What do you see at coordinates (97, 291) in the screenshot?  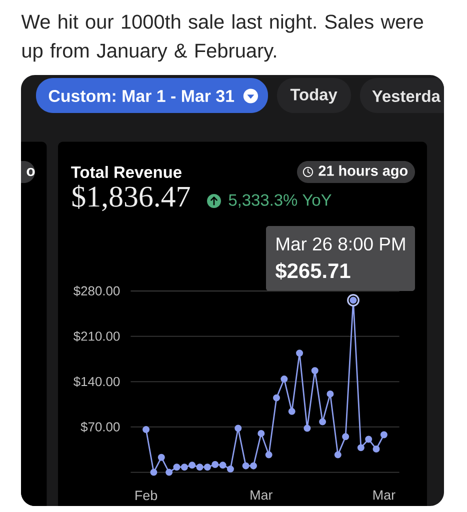 I see `y-tick-label: $280.00` at bounding box center [97, 291].